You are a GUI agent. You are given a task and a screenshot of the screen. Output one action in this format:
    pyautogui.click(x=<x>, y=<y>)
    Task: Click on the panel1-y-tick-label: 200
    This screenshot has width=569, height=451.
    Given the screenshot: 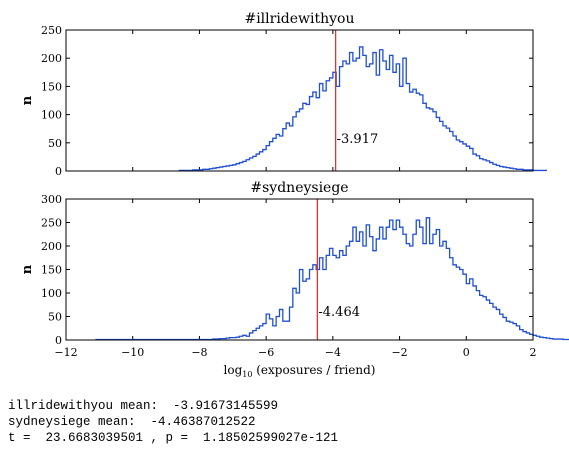 What is the action you would take?
    pyautogui.click(x=51, y=58)
    